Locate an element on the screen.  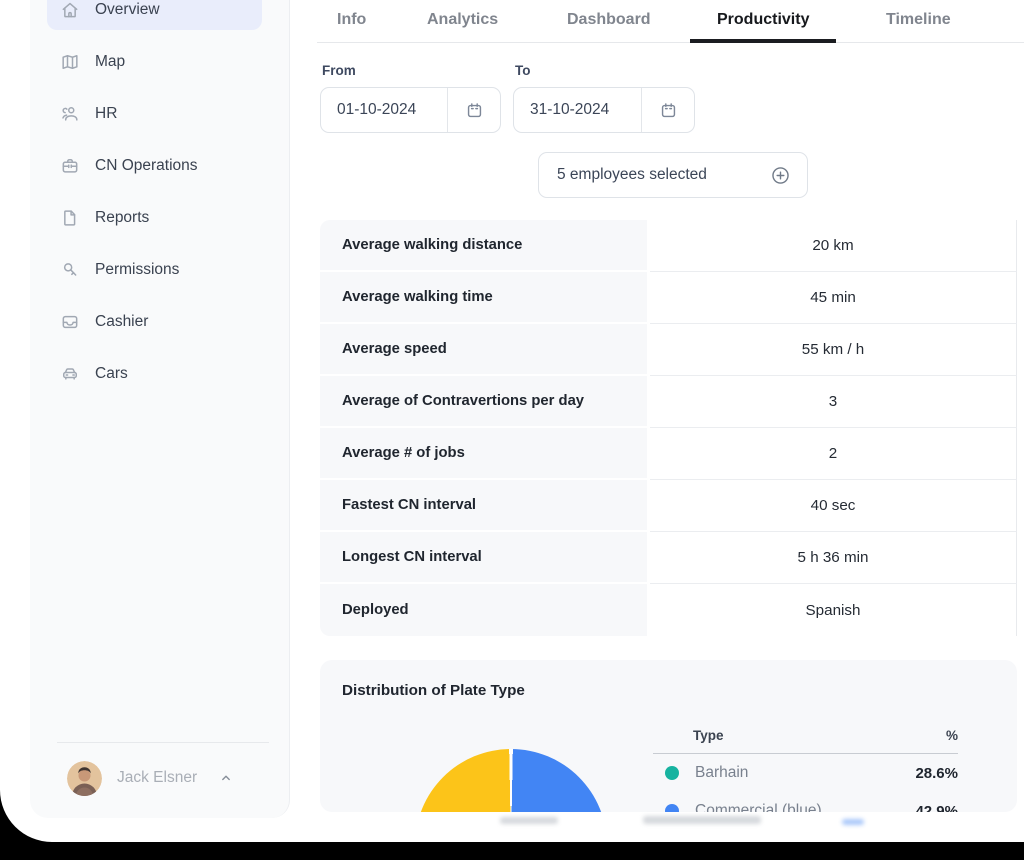
tab-info: Info is located at coordinates (352, 19).